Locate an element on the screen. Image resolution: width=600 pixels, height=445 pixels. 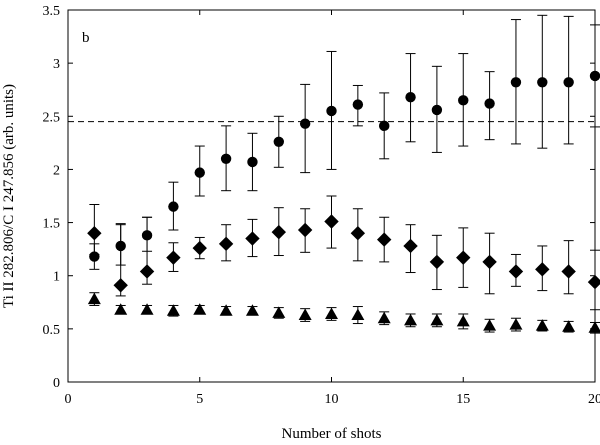
y-tick-label: 1 is located at coordinates (56, 277).